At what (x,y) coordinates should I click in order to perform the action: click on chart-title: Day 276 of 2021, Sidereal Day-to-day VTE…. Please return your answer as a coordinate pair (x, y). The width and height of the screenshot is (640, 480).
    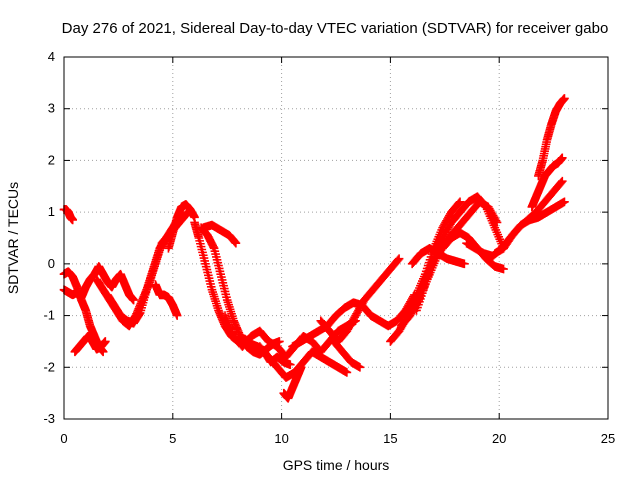
    Looking at the image, I should click on (335, 28).